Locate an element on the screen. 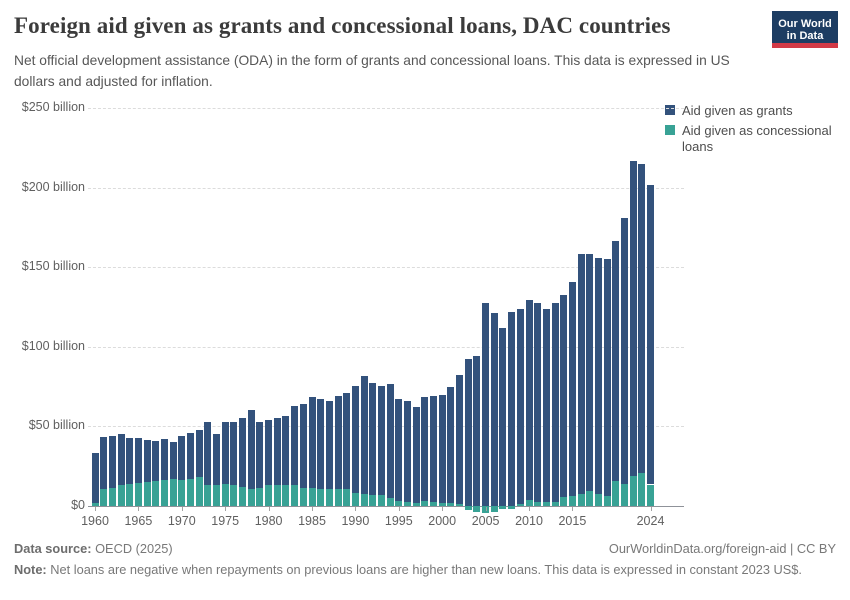 The height and width of the screenshot is (600, 850). bar-loans-2016 is located at coordinates (581, 500).